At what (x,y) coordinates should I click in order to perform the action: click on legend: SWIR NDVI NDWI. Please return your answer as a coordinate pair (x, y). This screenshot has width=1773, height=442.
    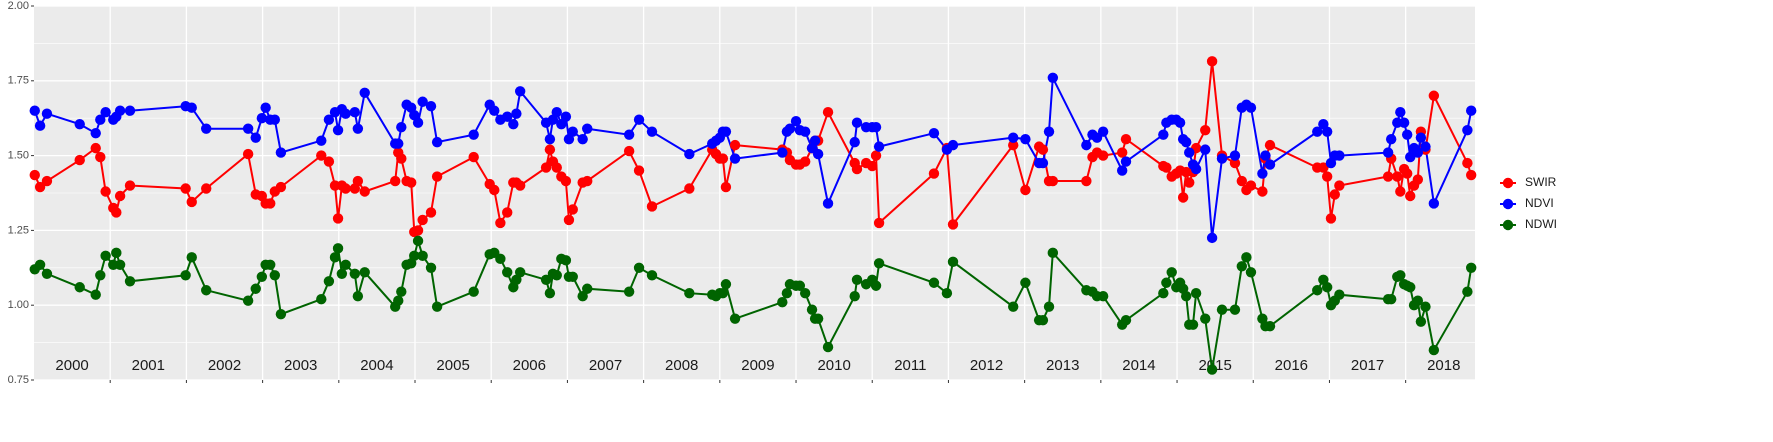
    Looking at the image, I should click on (1528, 203).